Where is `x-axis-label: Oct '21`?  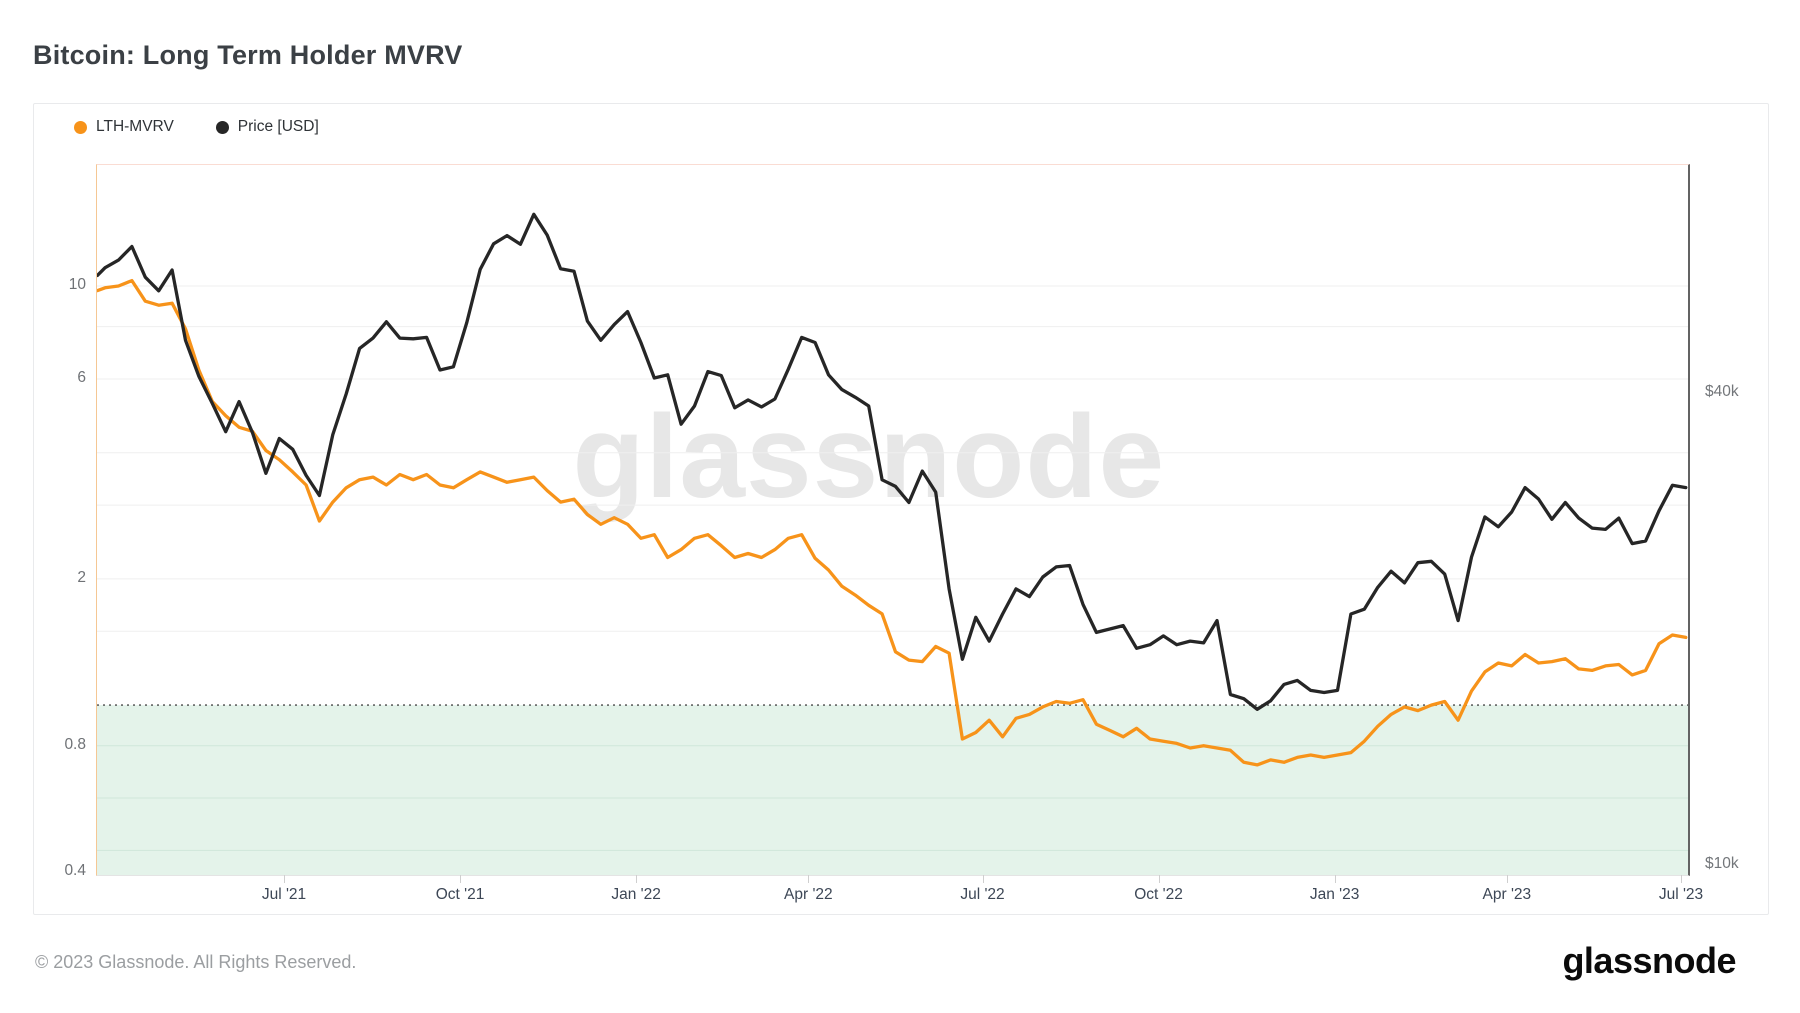
x-axis-label: Oct '21 is located at coordinates (460, 894).